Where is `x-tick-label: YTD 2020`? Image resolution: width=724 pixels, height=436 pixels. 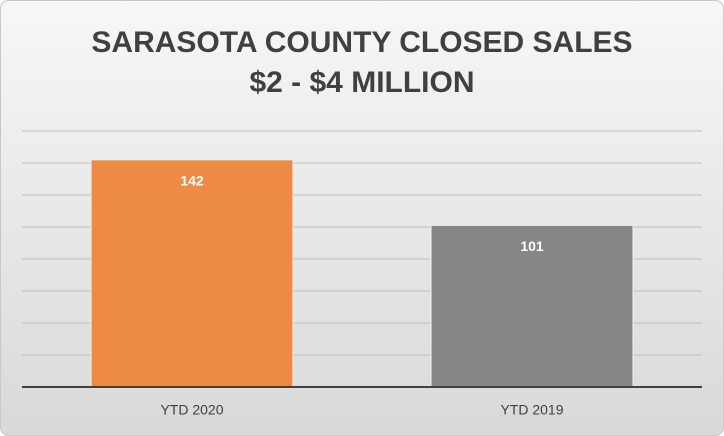 x-tick-label: YTD 2020 is located at coordinates (191, 410).